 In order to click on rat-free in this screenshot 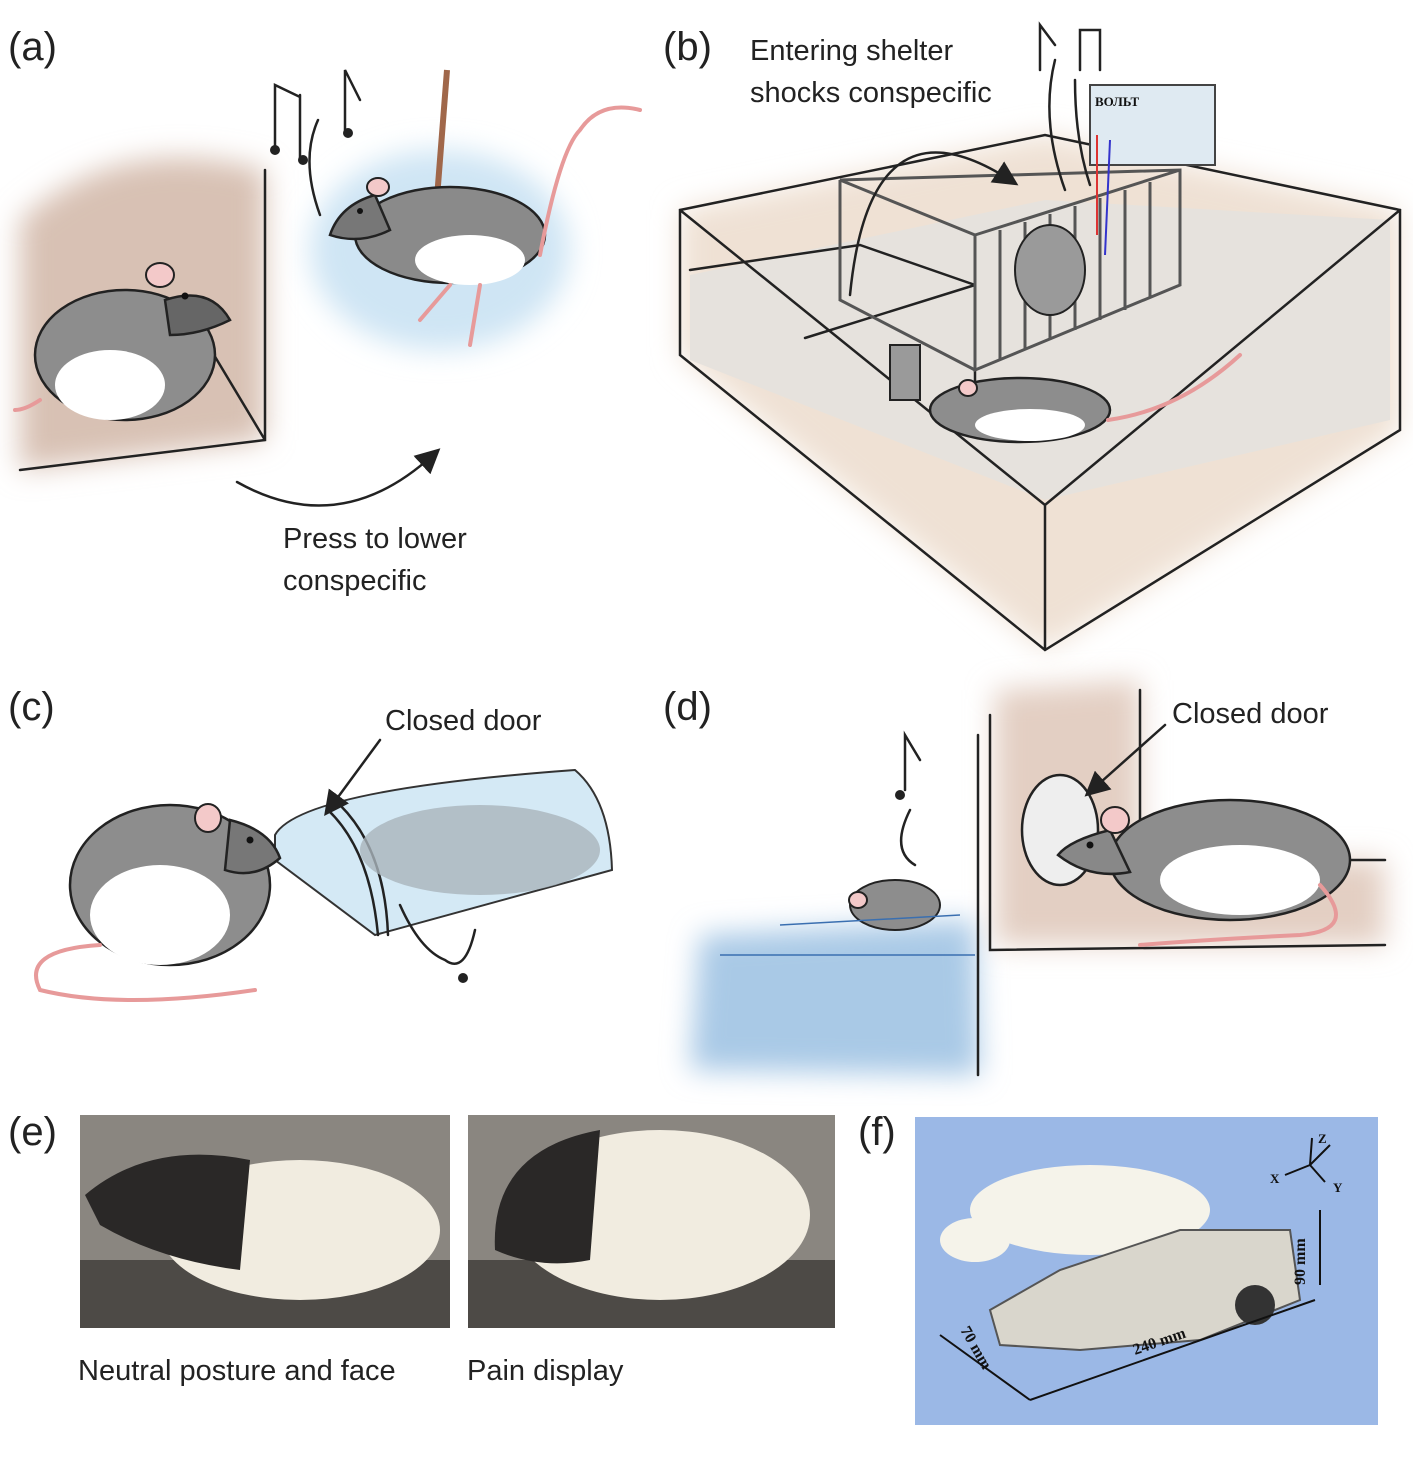, I will do `click(158, 902)`.